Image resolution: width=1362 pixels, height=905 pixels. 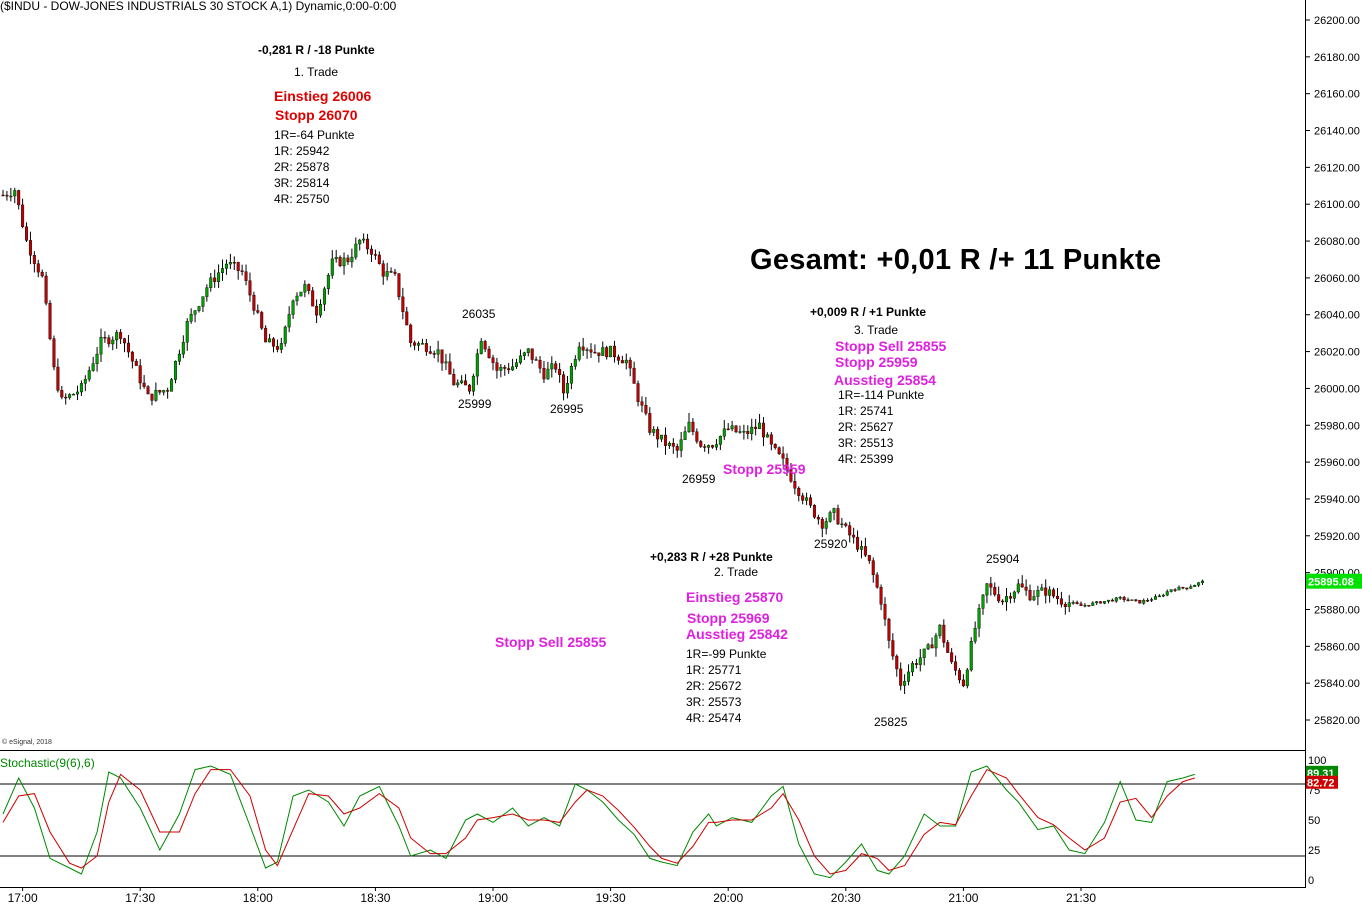 I want to click on price-label-25825: 25825, so click(x=891, y=722).